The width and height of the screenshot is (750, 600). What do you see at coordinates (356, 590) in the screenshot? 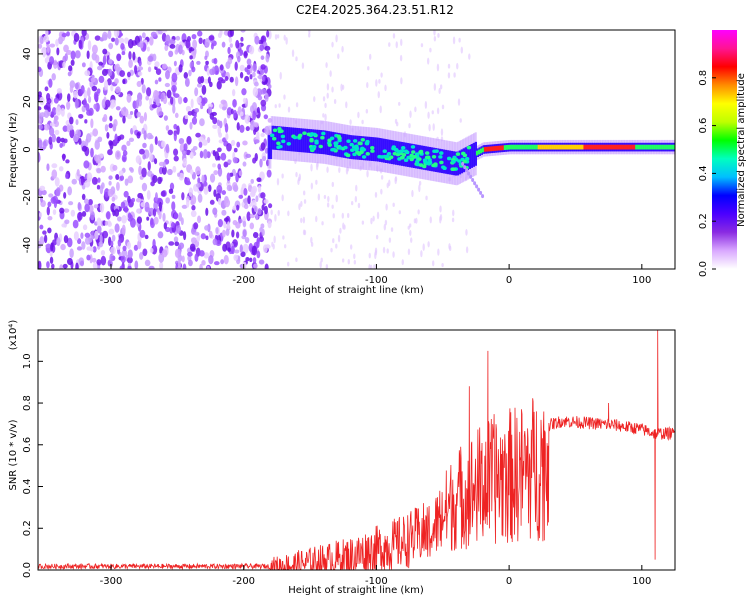
I see `snr-x-label: Height of straight line (km)` at bounding box center [356, 590].